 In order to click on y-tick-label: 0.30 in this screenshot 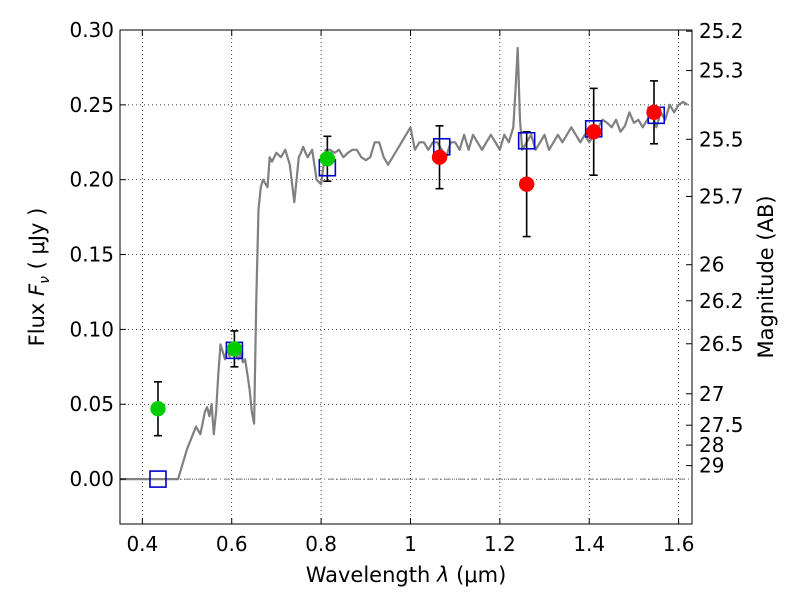, I will do `click(91, 30)`.